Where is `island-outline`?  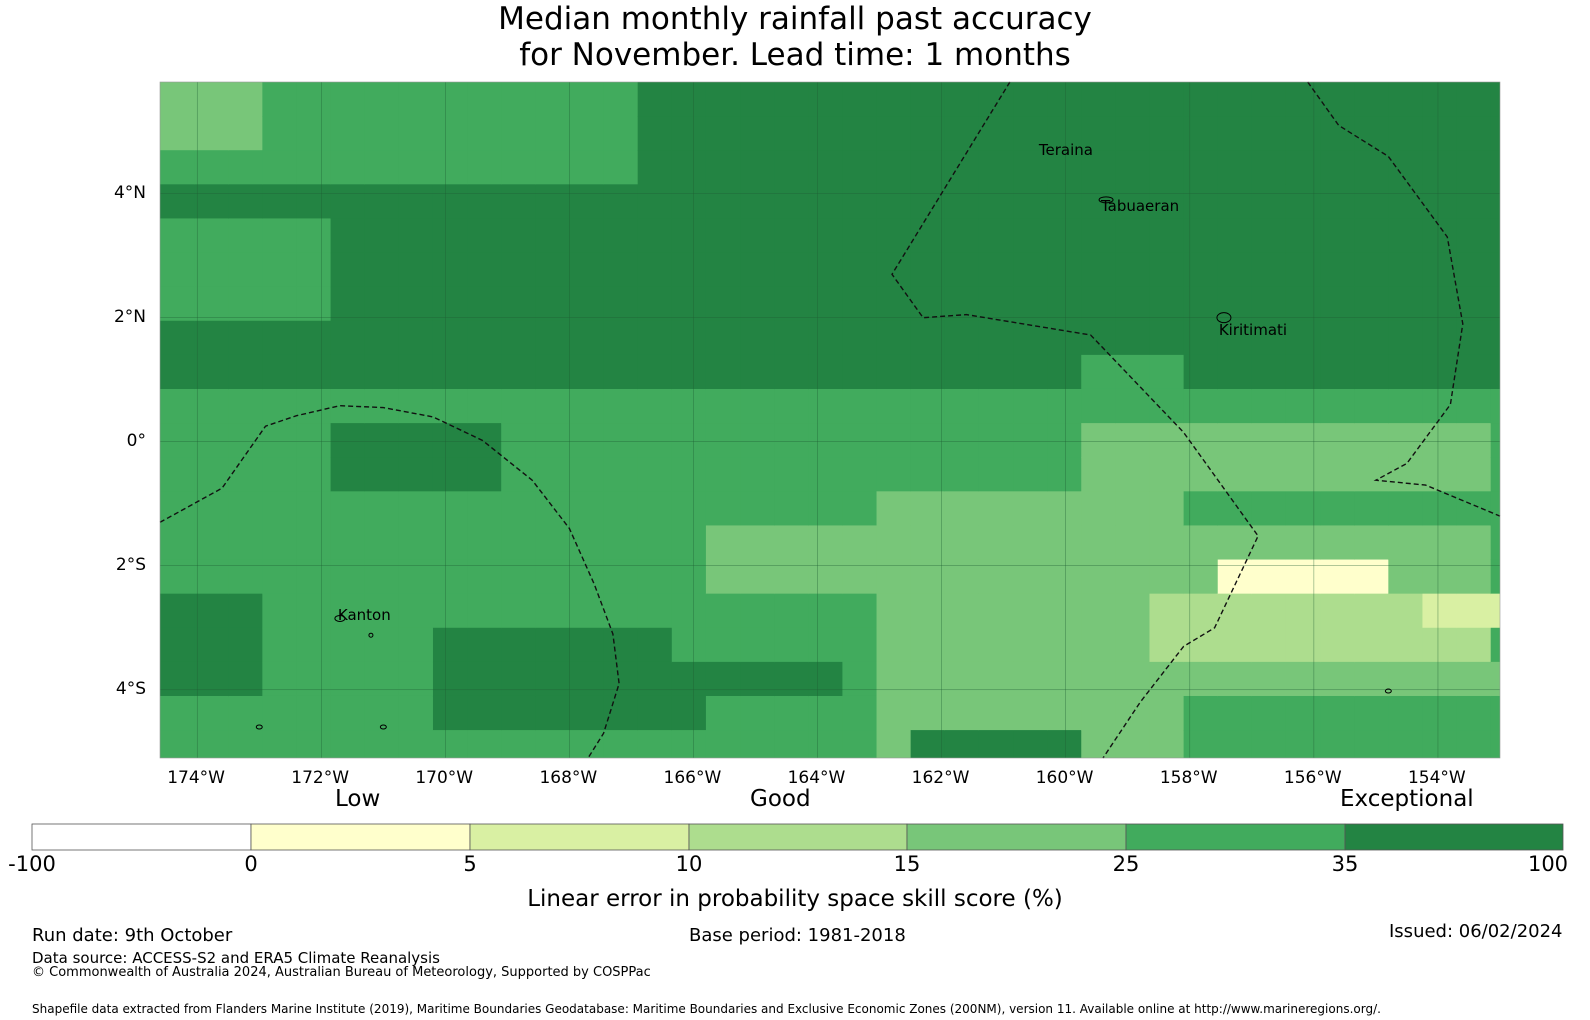
island-outline is located at coordinates (1388, 691).